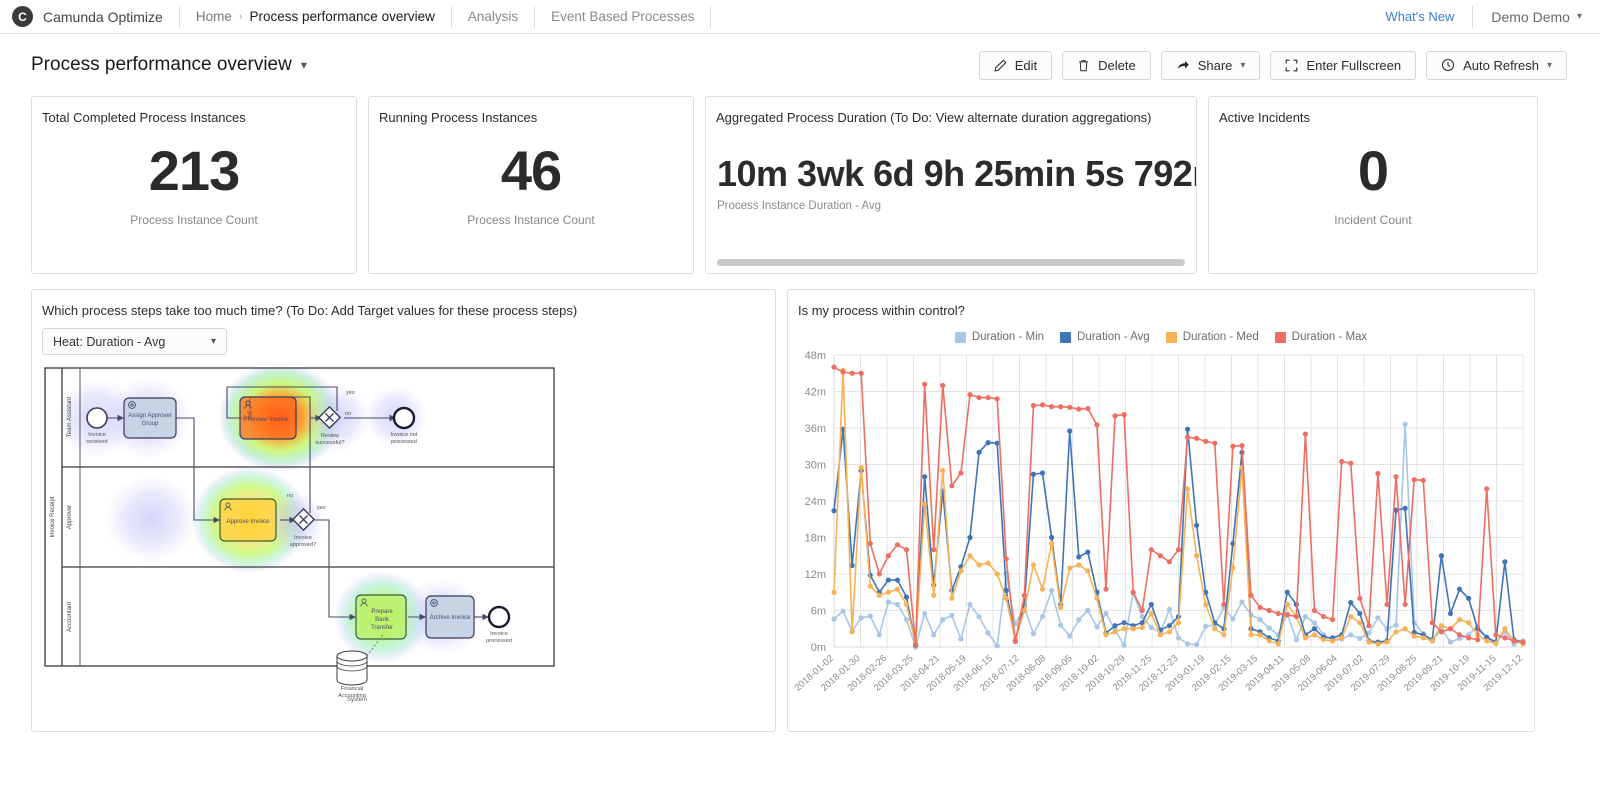 The height and width of the screenshot is (793, 1600). What do you see at coordinates (161, 64) in the screenshot?
I see `page-title: Process performance overview` at bounding box center [161, 64].